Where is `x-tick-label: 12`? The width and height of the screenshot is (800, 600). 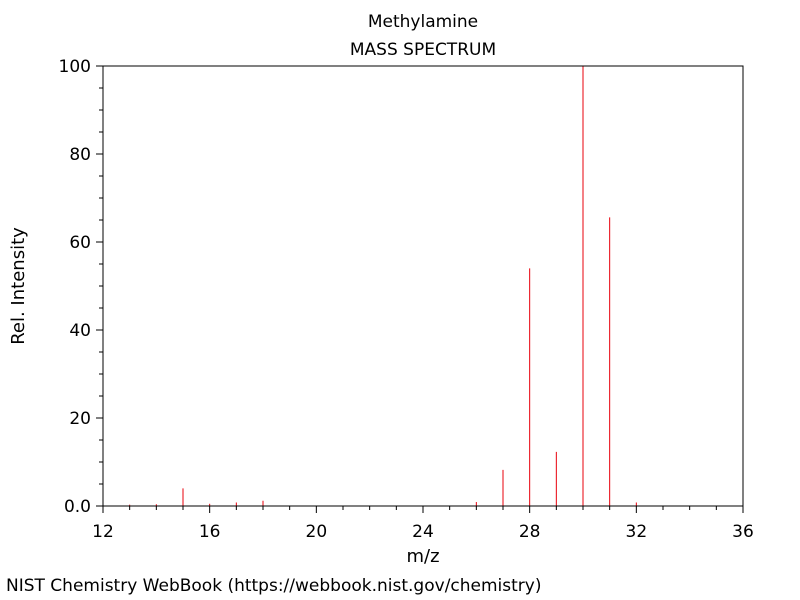
x-tick-label: 12 is located at coordinates (103, 532).